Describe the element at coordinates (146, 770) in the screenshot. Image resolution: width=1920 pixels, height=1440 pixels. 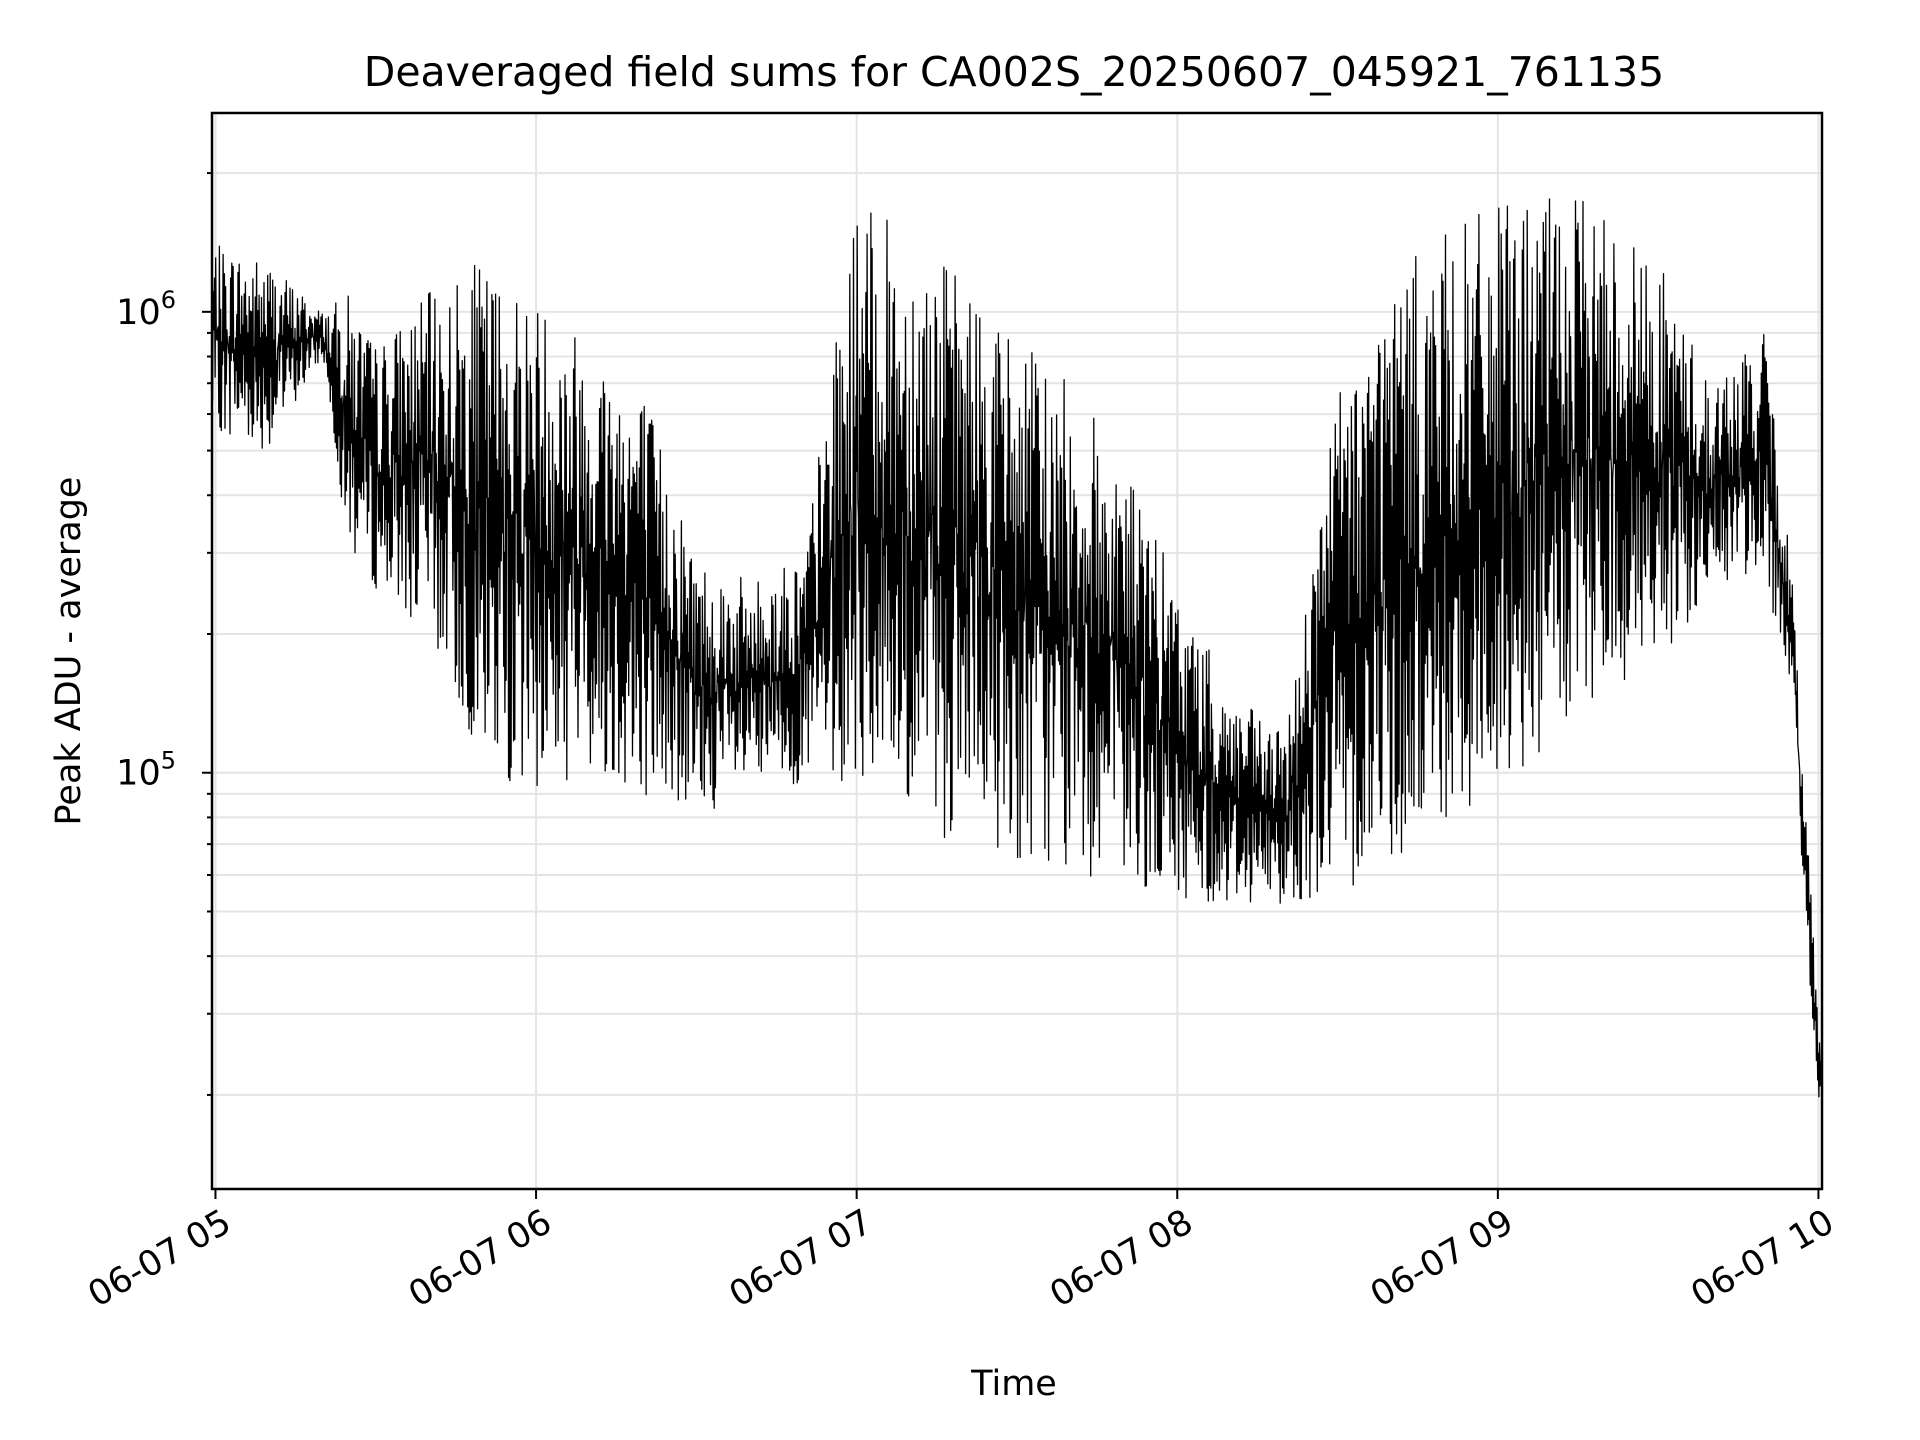
I see `y-tick-label: 10⁵` at that location.